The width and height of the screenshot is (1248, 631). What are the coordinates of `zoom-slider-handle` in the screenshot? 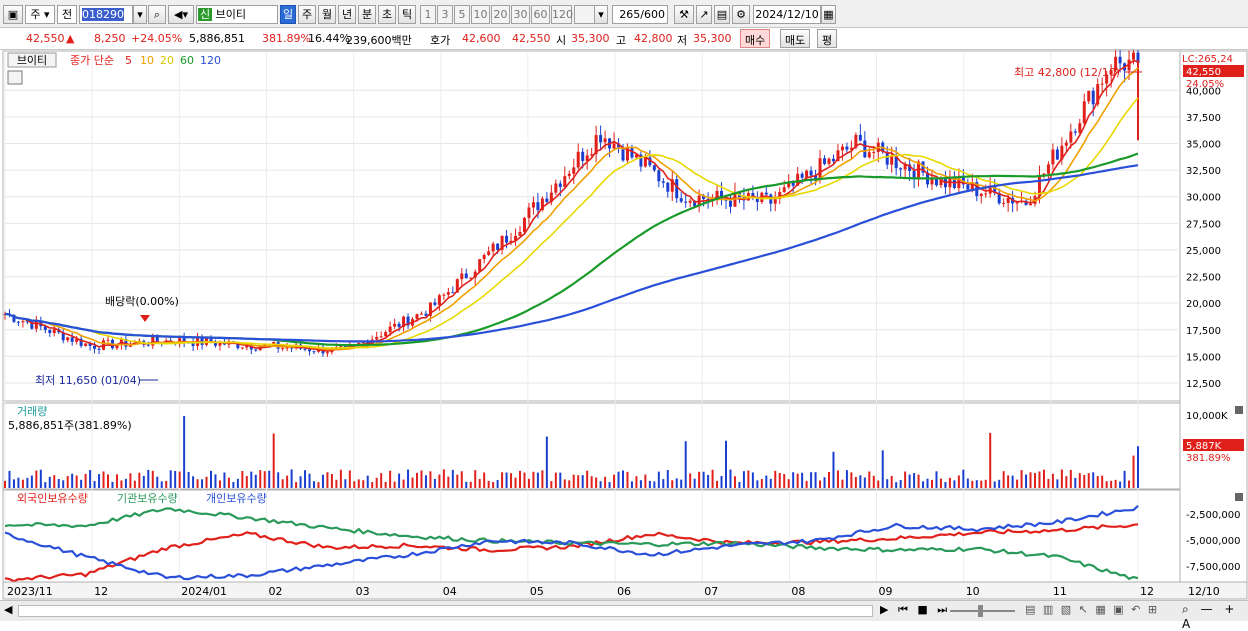 It's located at (980, 611).